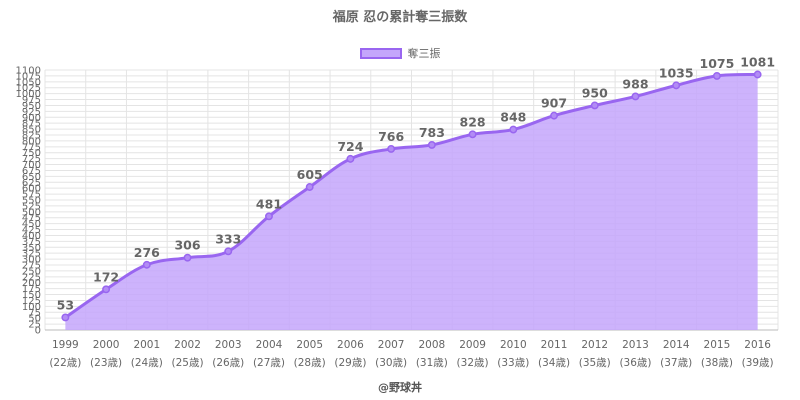 Image resolution: width=800 pixels, height=400 pixels. What do you see at coordinates (757, 61) in the screenshot?
I see `data-label: 1081` at bounding box center [757, 61].